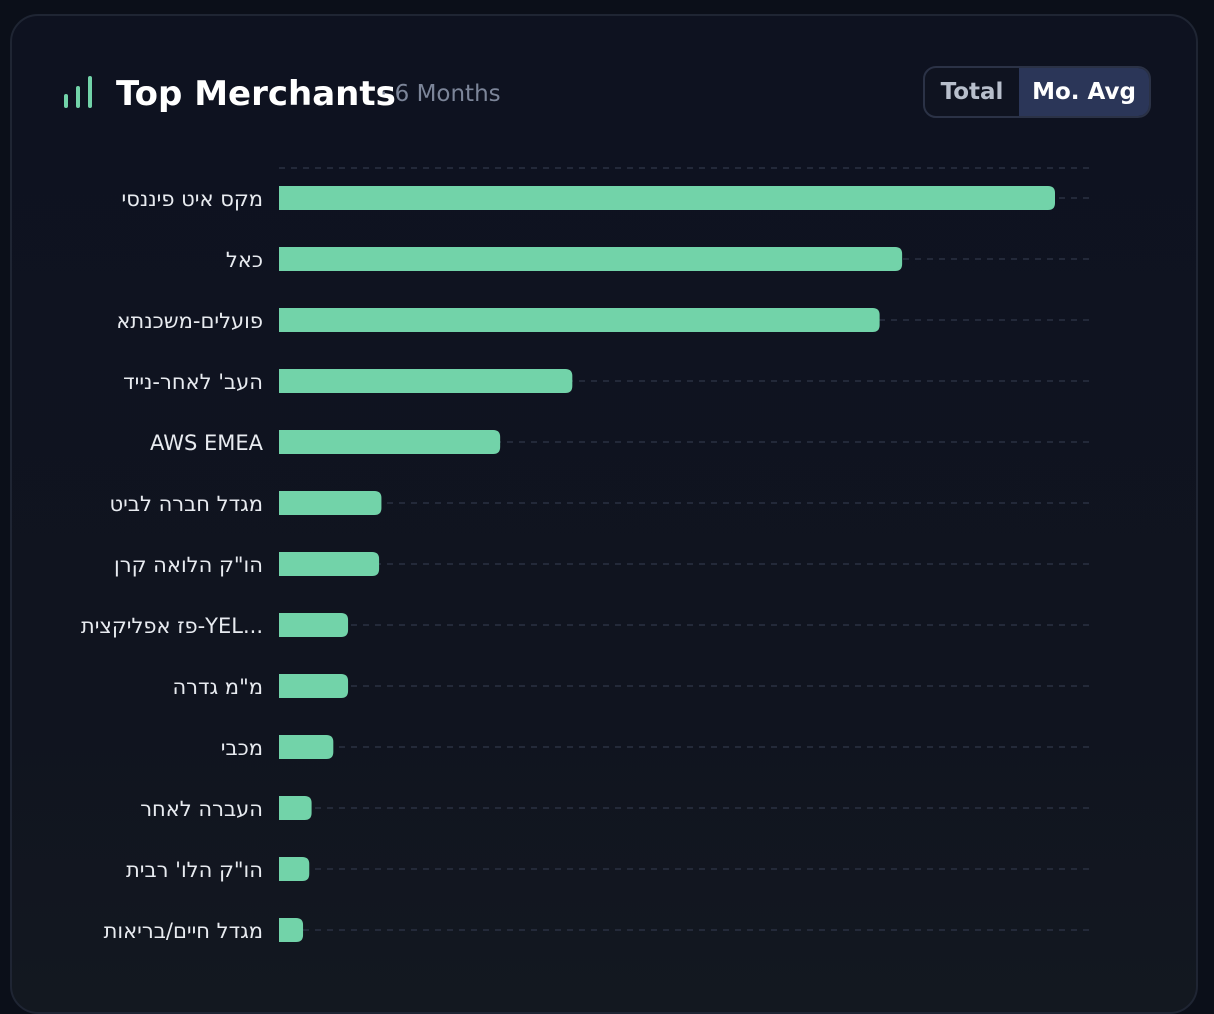  What do you see at coordinates (1084, 92) in the screenshot?
I see `toggle-monthly-average-button: Mo. Avg` at bounding box center [1084, 92].